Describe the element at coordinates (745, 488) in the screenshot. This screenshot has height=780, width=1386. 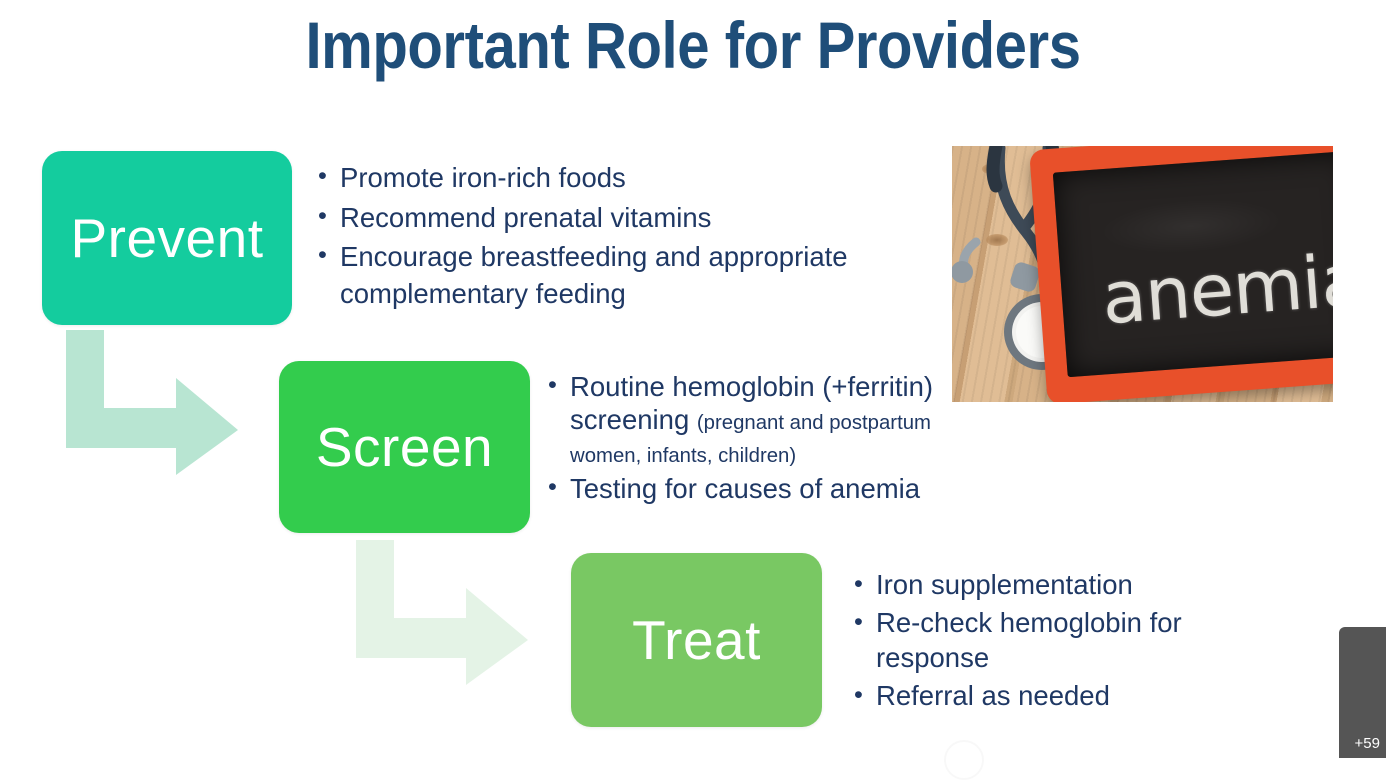
I see `bullet-text: Testing for causes of anemia` at that location.